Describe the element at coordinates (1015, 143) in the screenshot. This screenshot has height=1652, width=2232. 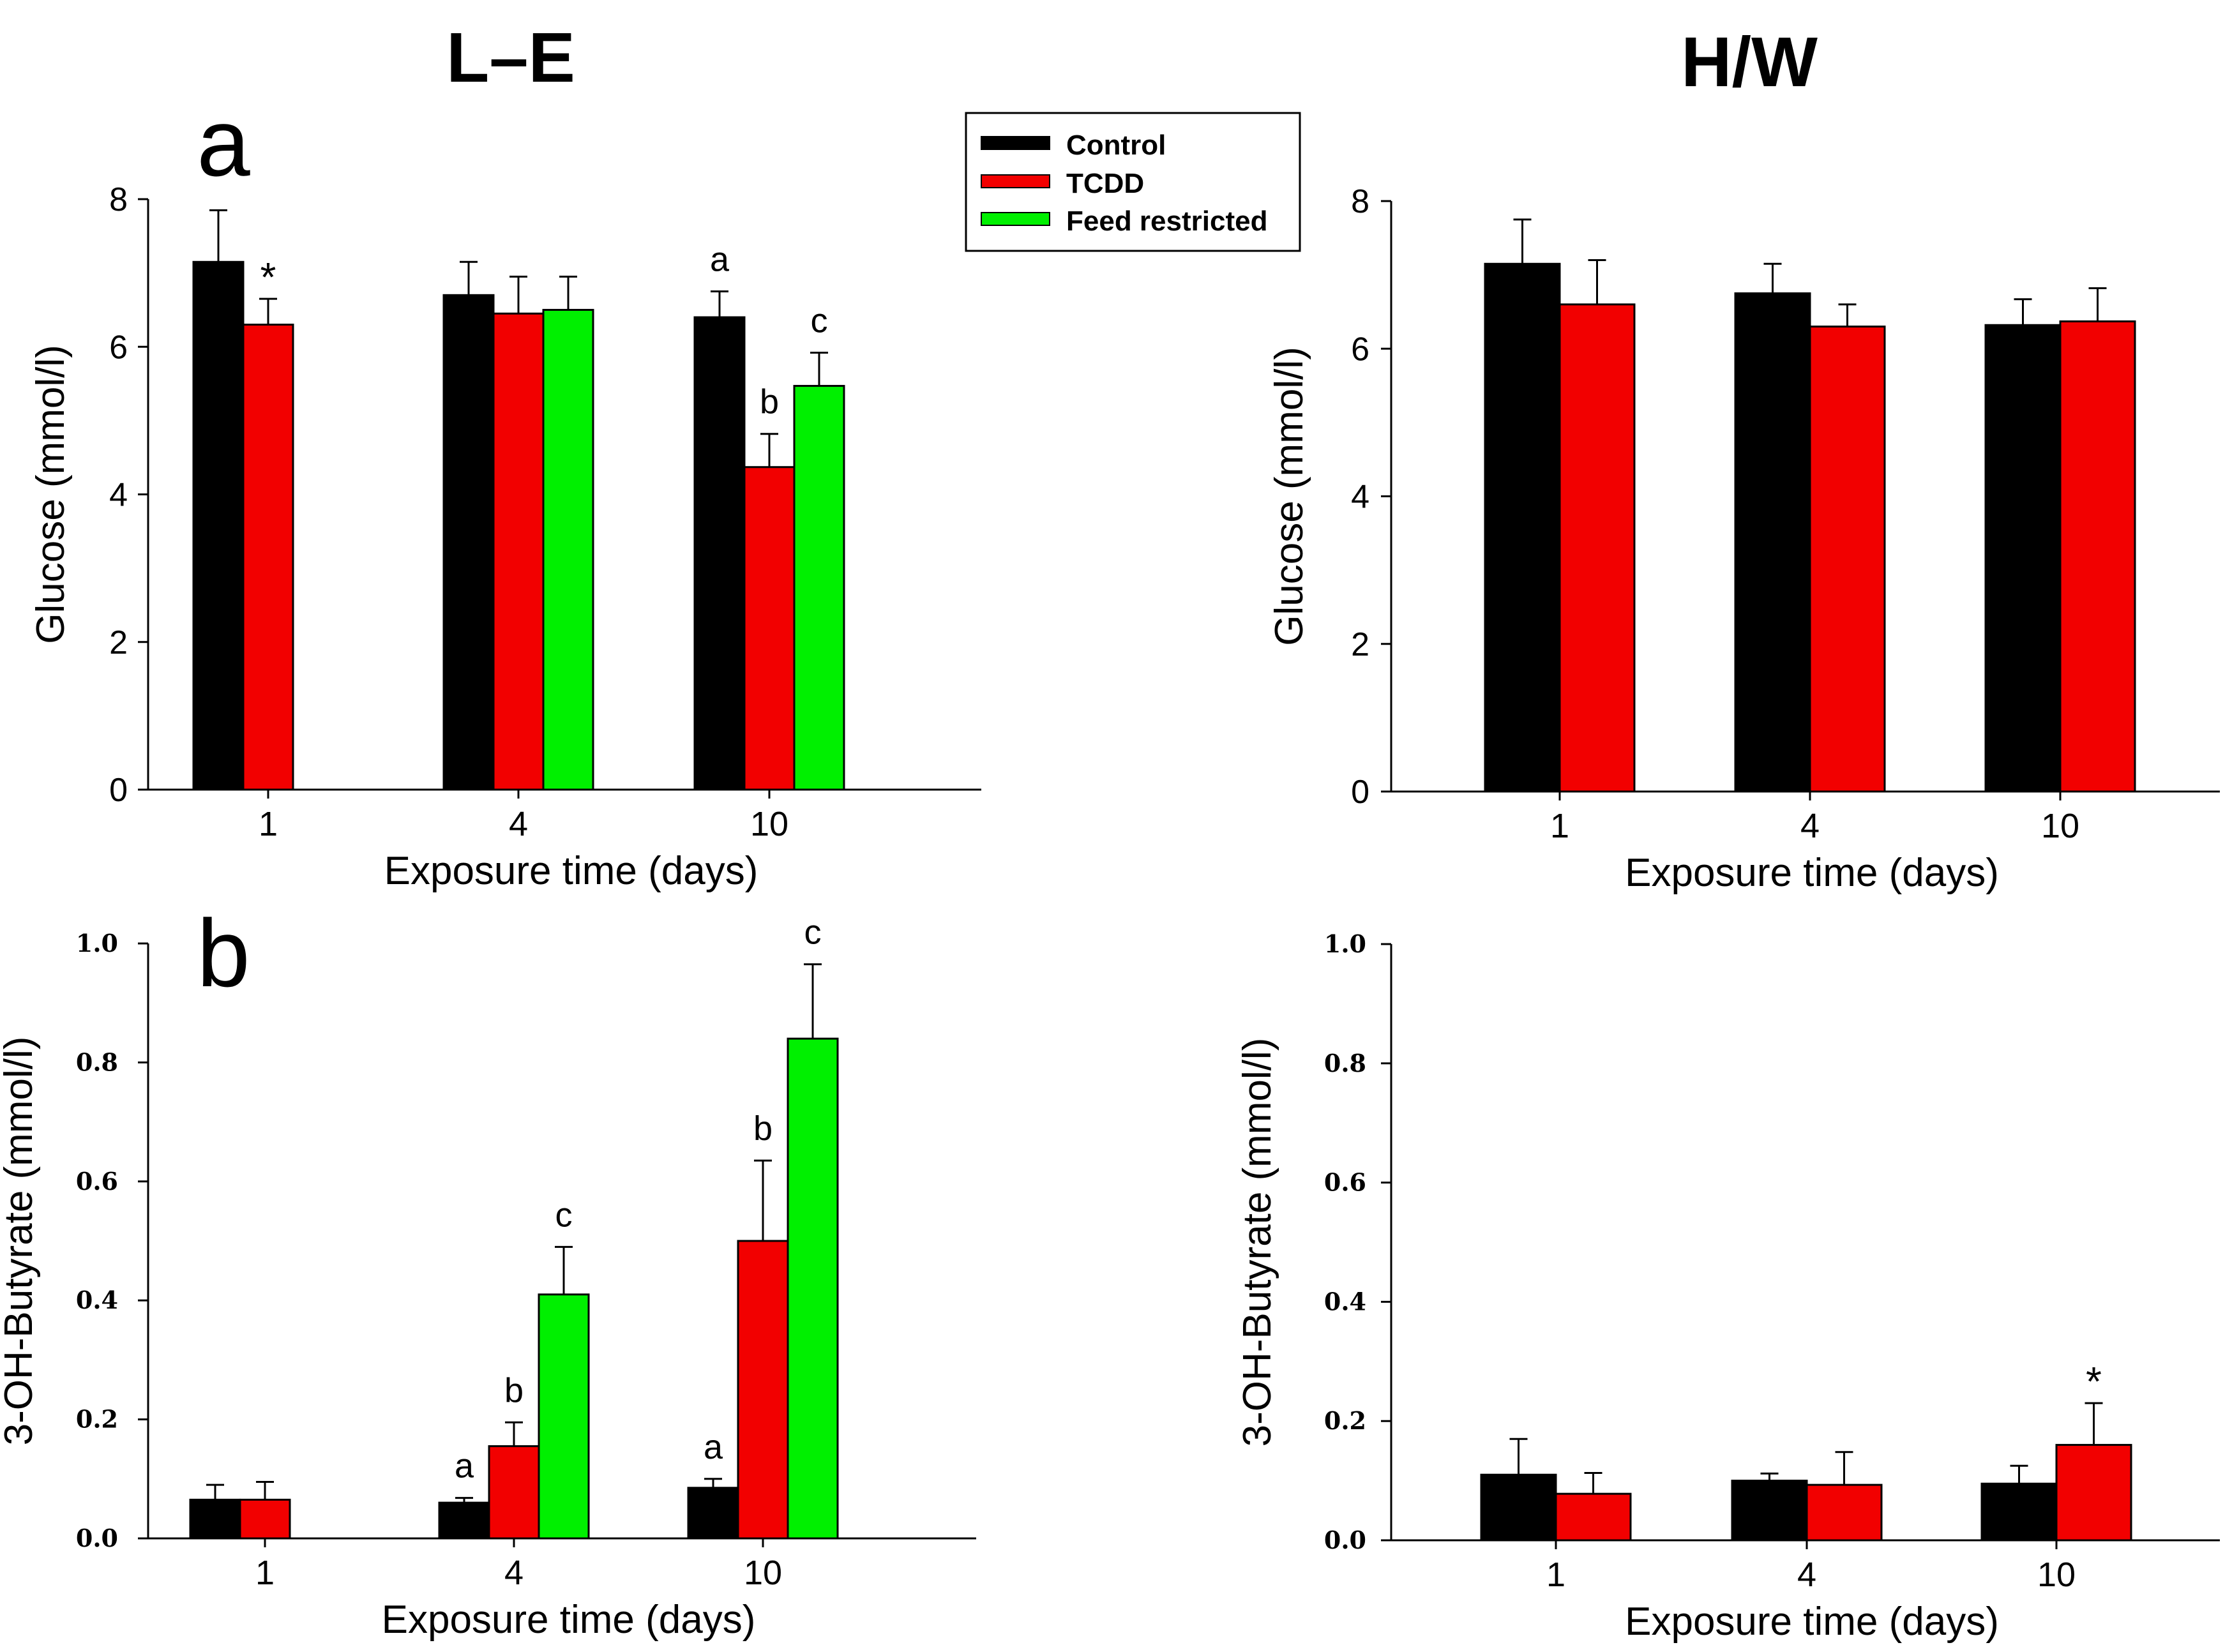
I see `legend-swatch-control` at that location.